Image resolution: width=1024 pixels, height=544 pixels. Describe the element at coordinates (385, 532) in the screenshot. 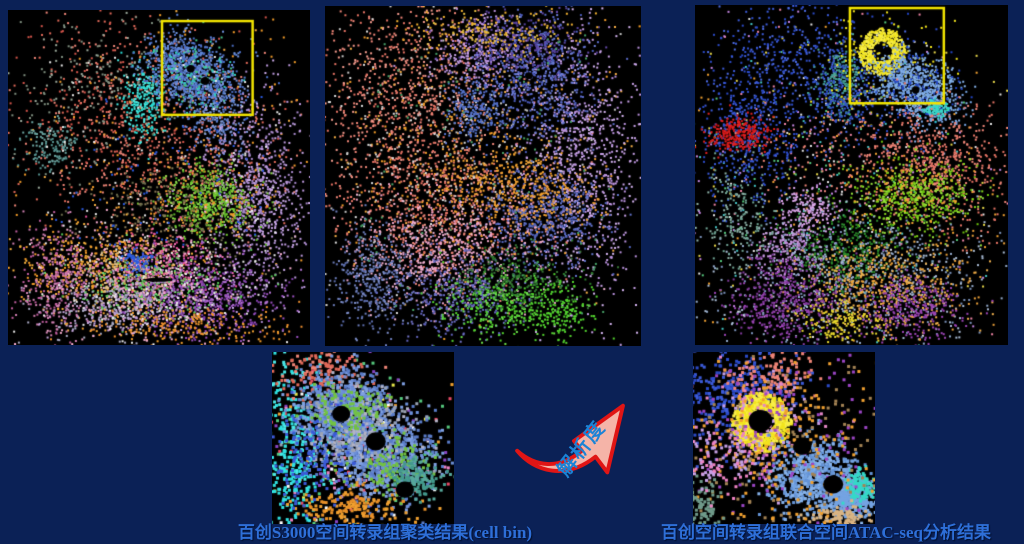

I see `caption-left: 百创S3000空间转录组聚类结果(cell bin)` at that location.